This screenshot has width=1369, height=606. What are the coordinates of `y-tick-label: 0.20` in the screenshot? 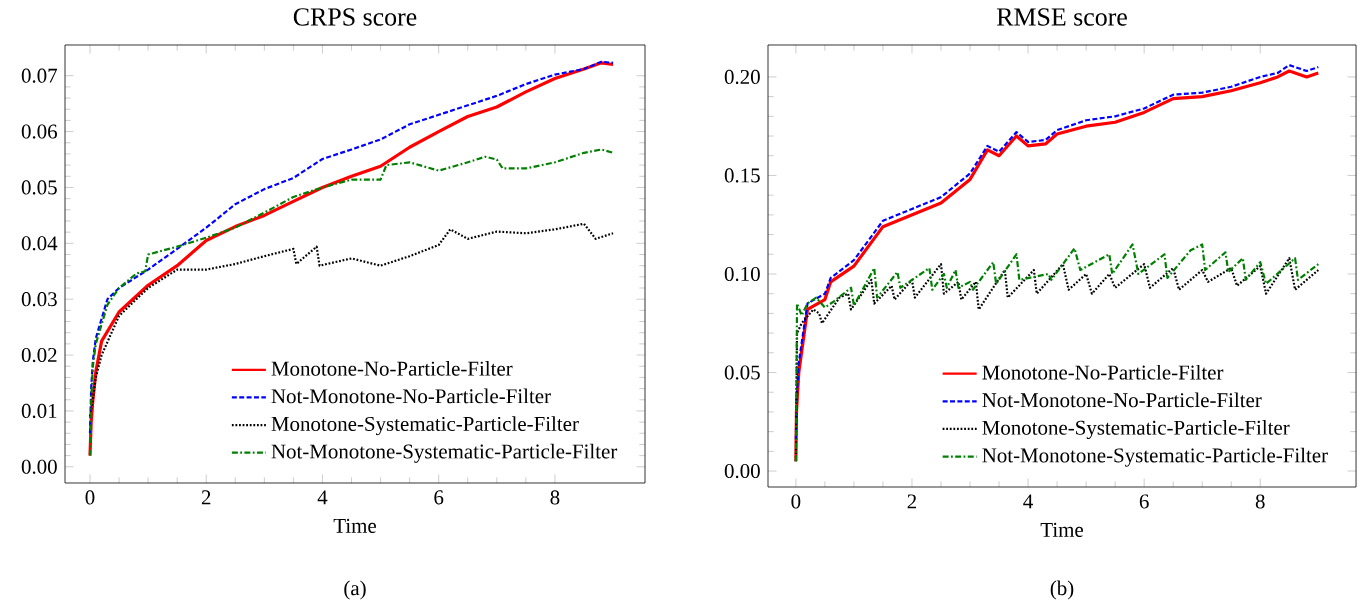 It's located at (742, 77).